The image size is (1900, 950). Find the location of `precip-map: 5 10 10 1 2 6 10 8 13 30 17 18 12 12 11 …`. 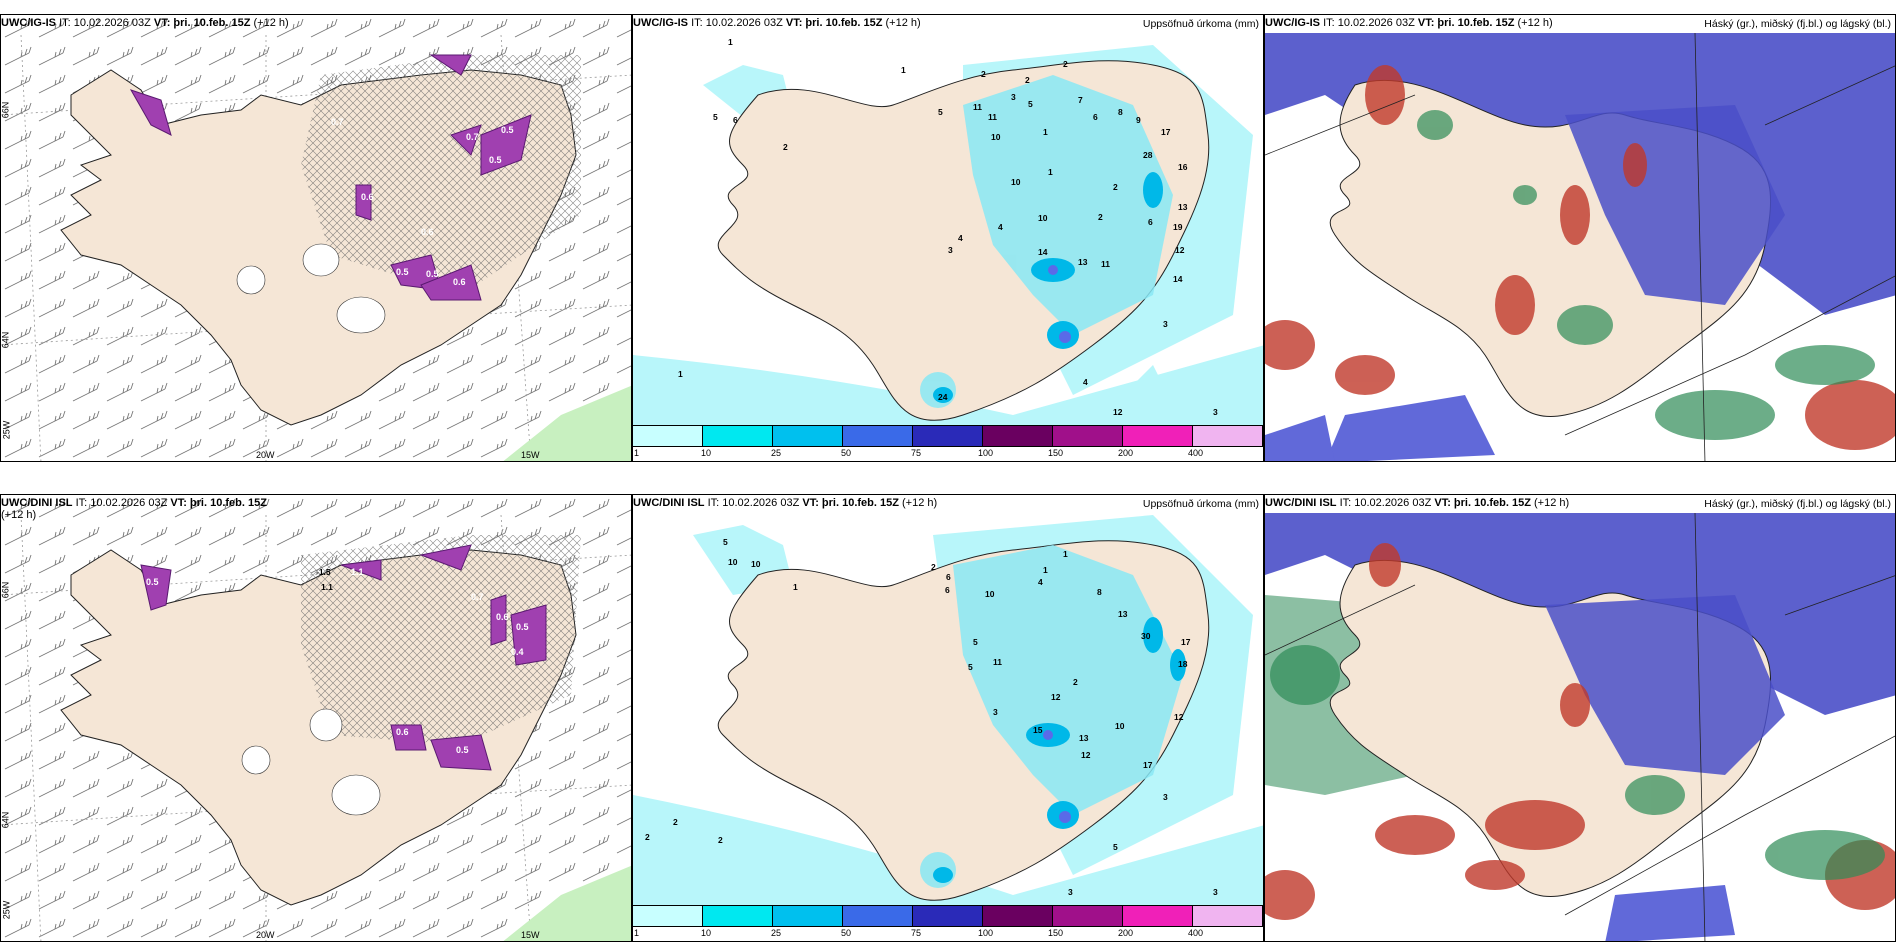

precip-map: 5 10 10 1 2 6 10 8 13 30 17 18 12 12 11 … is located at coordinates (948, 712).